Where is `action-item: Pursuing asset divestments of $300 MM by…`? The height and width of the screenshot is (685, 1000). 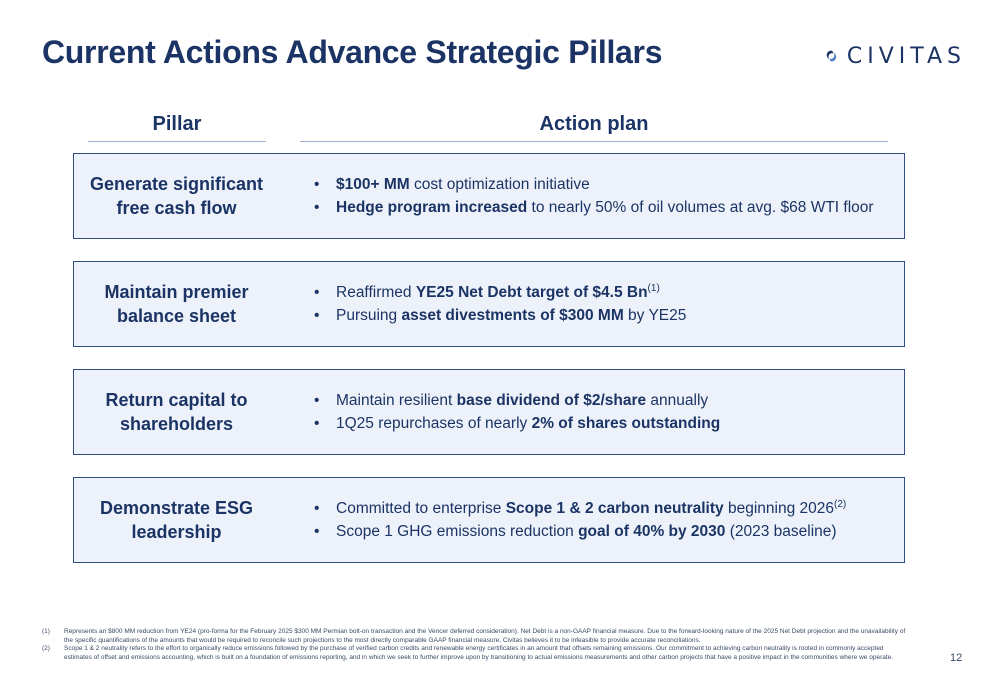 action-item: Pursuing asset divestments of $300 MM by… is located at coordinates (604, 315).